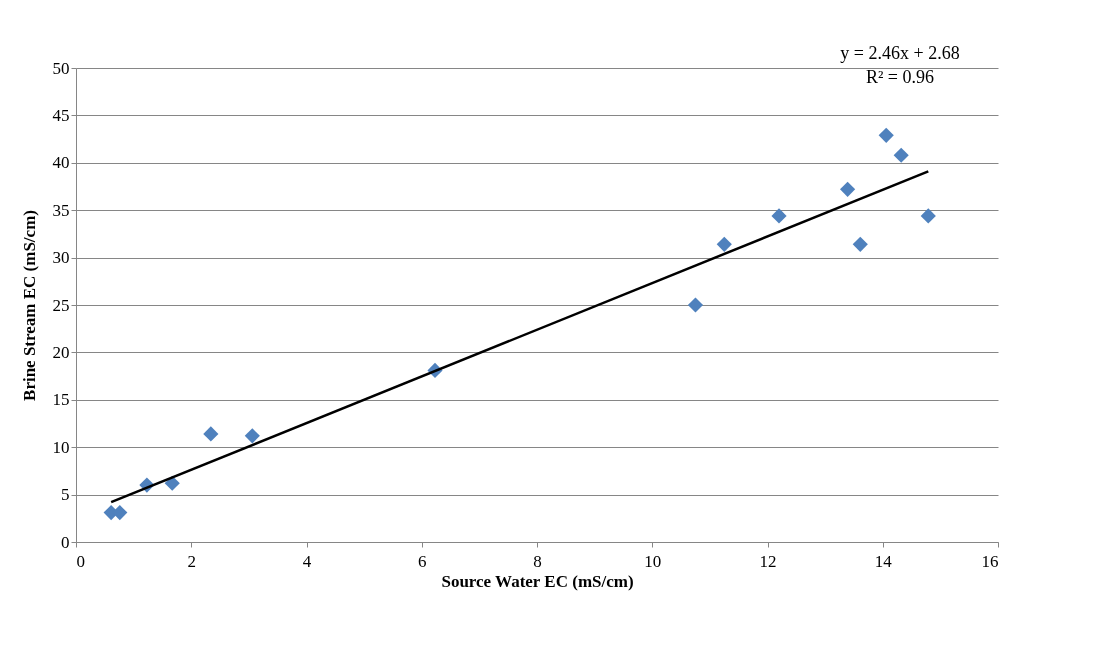 The image size is (1118, 645). Describe the element at coordinates (307, 561) in the screenshot. I see `x-tick-label: 4` at that location.